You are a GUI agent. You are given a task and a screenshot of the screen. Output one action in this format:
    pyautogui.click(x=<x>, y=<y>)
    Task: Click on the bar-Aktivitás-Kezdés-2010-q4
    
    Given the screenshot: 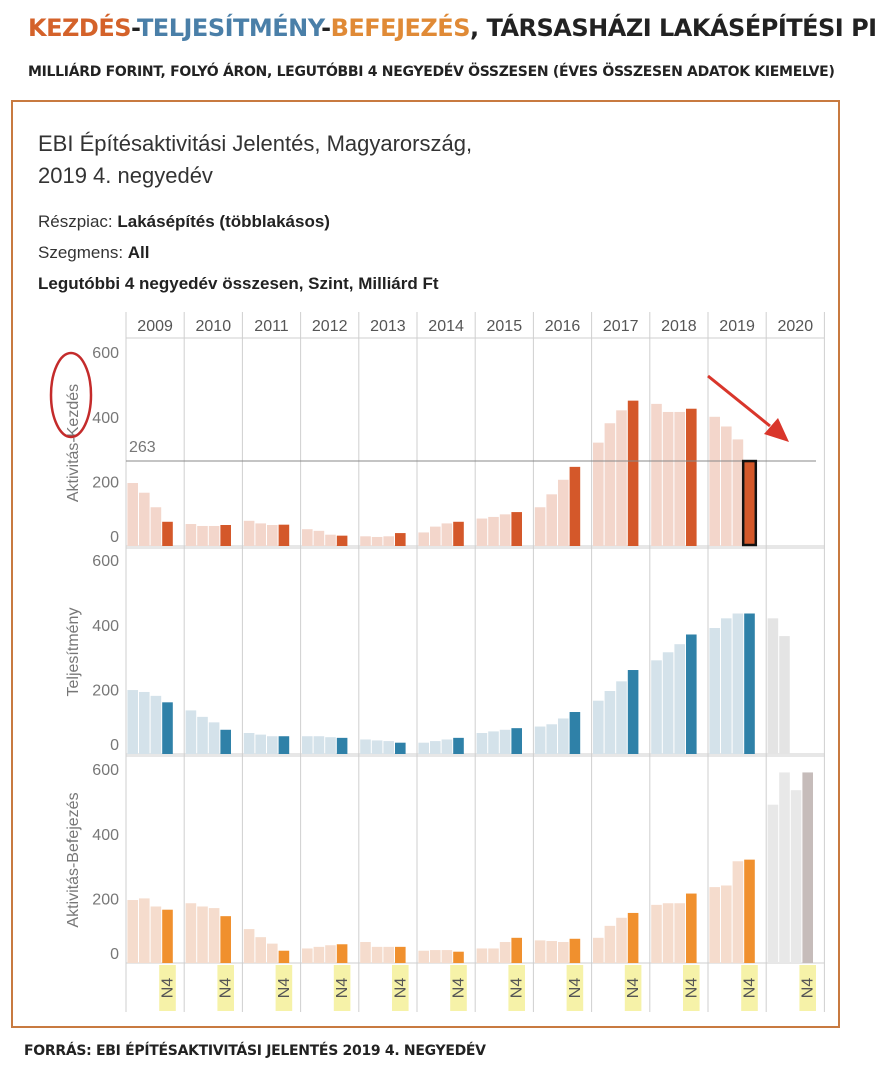 What is the action you would take?
    pyautogui.click(x=225, y=535)
    